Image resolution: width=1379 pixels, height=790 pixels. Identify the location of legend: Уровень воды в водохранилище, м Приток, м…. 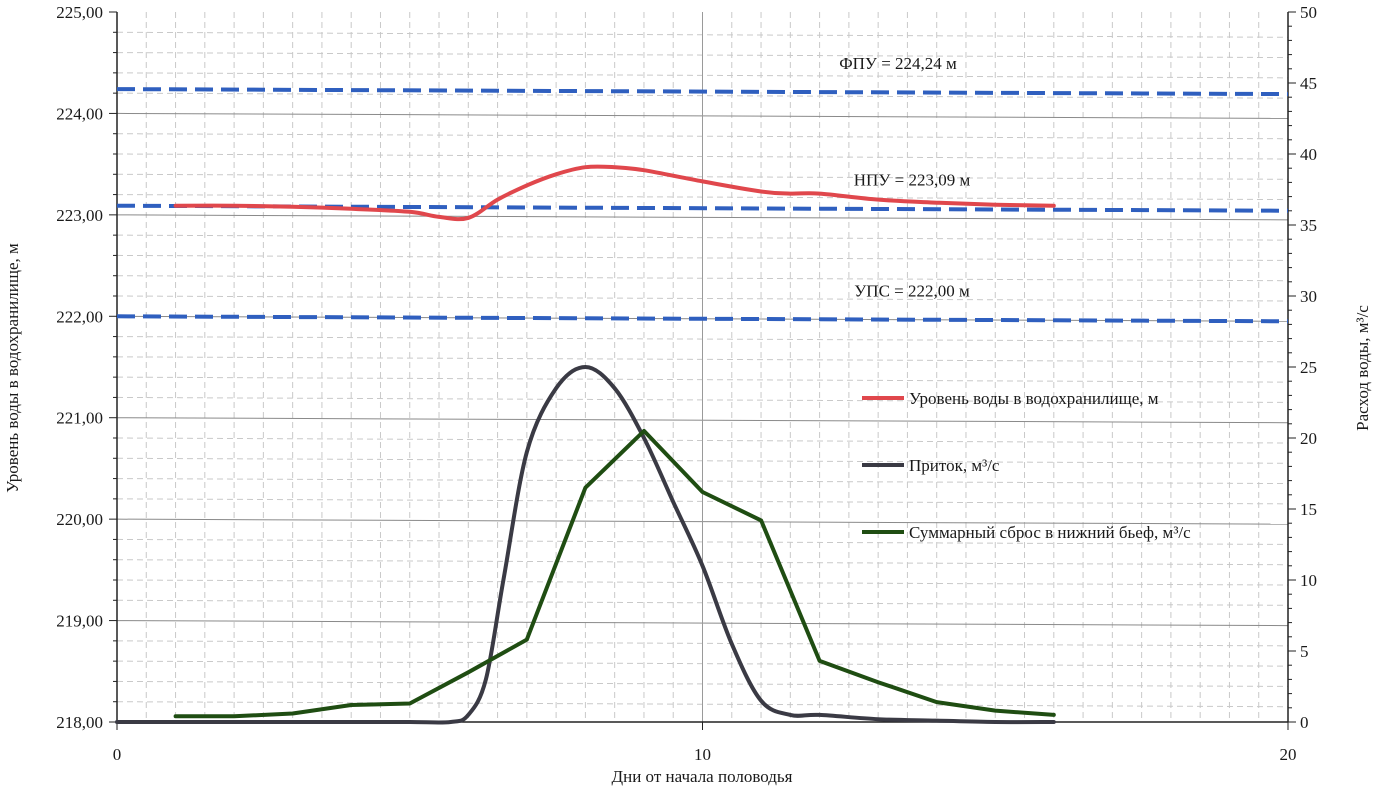
(1026, 465).